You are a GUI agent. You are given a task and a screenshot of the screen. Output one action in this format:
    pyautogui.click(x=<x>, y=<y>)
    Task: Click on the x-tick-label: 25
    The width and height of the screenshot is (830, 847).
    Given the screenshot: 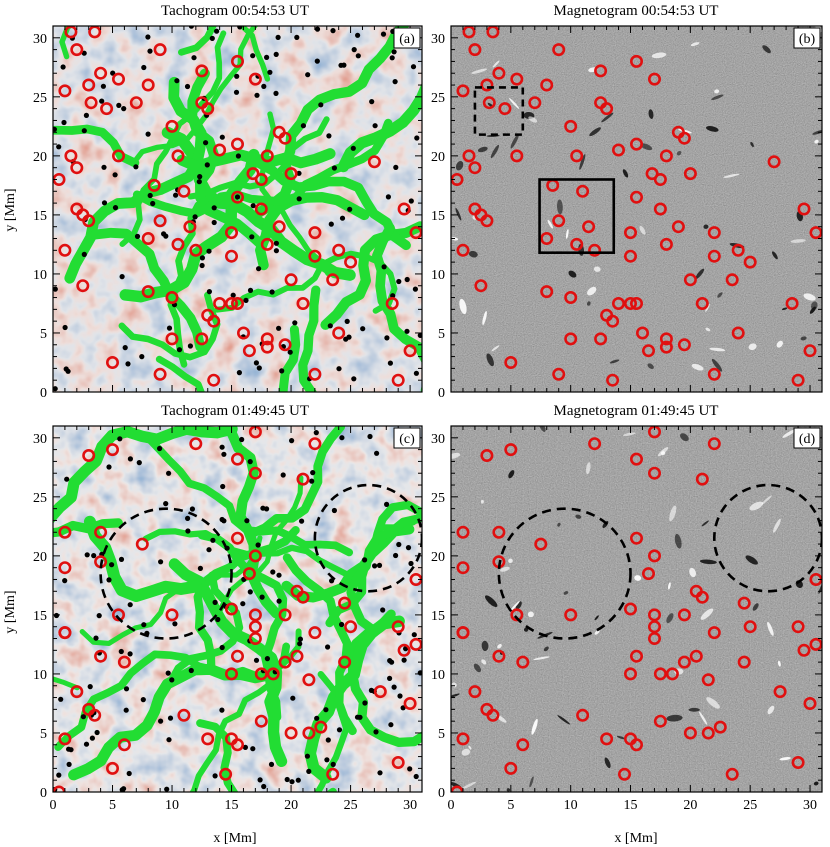 What is the action you would take?
    pyautogui.click(x=750, y=805)
    